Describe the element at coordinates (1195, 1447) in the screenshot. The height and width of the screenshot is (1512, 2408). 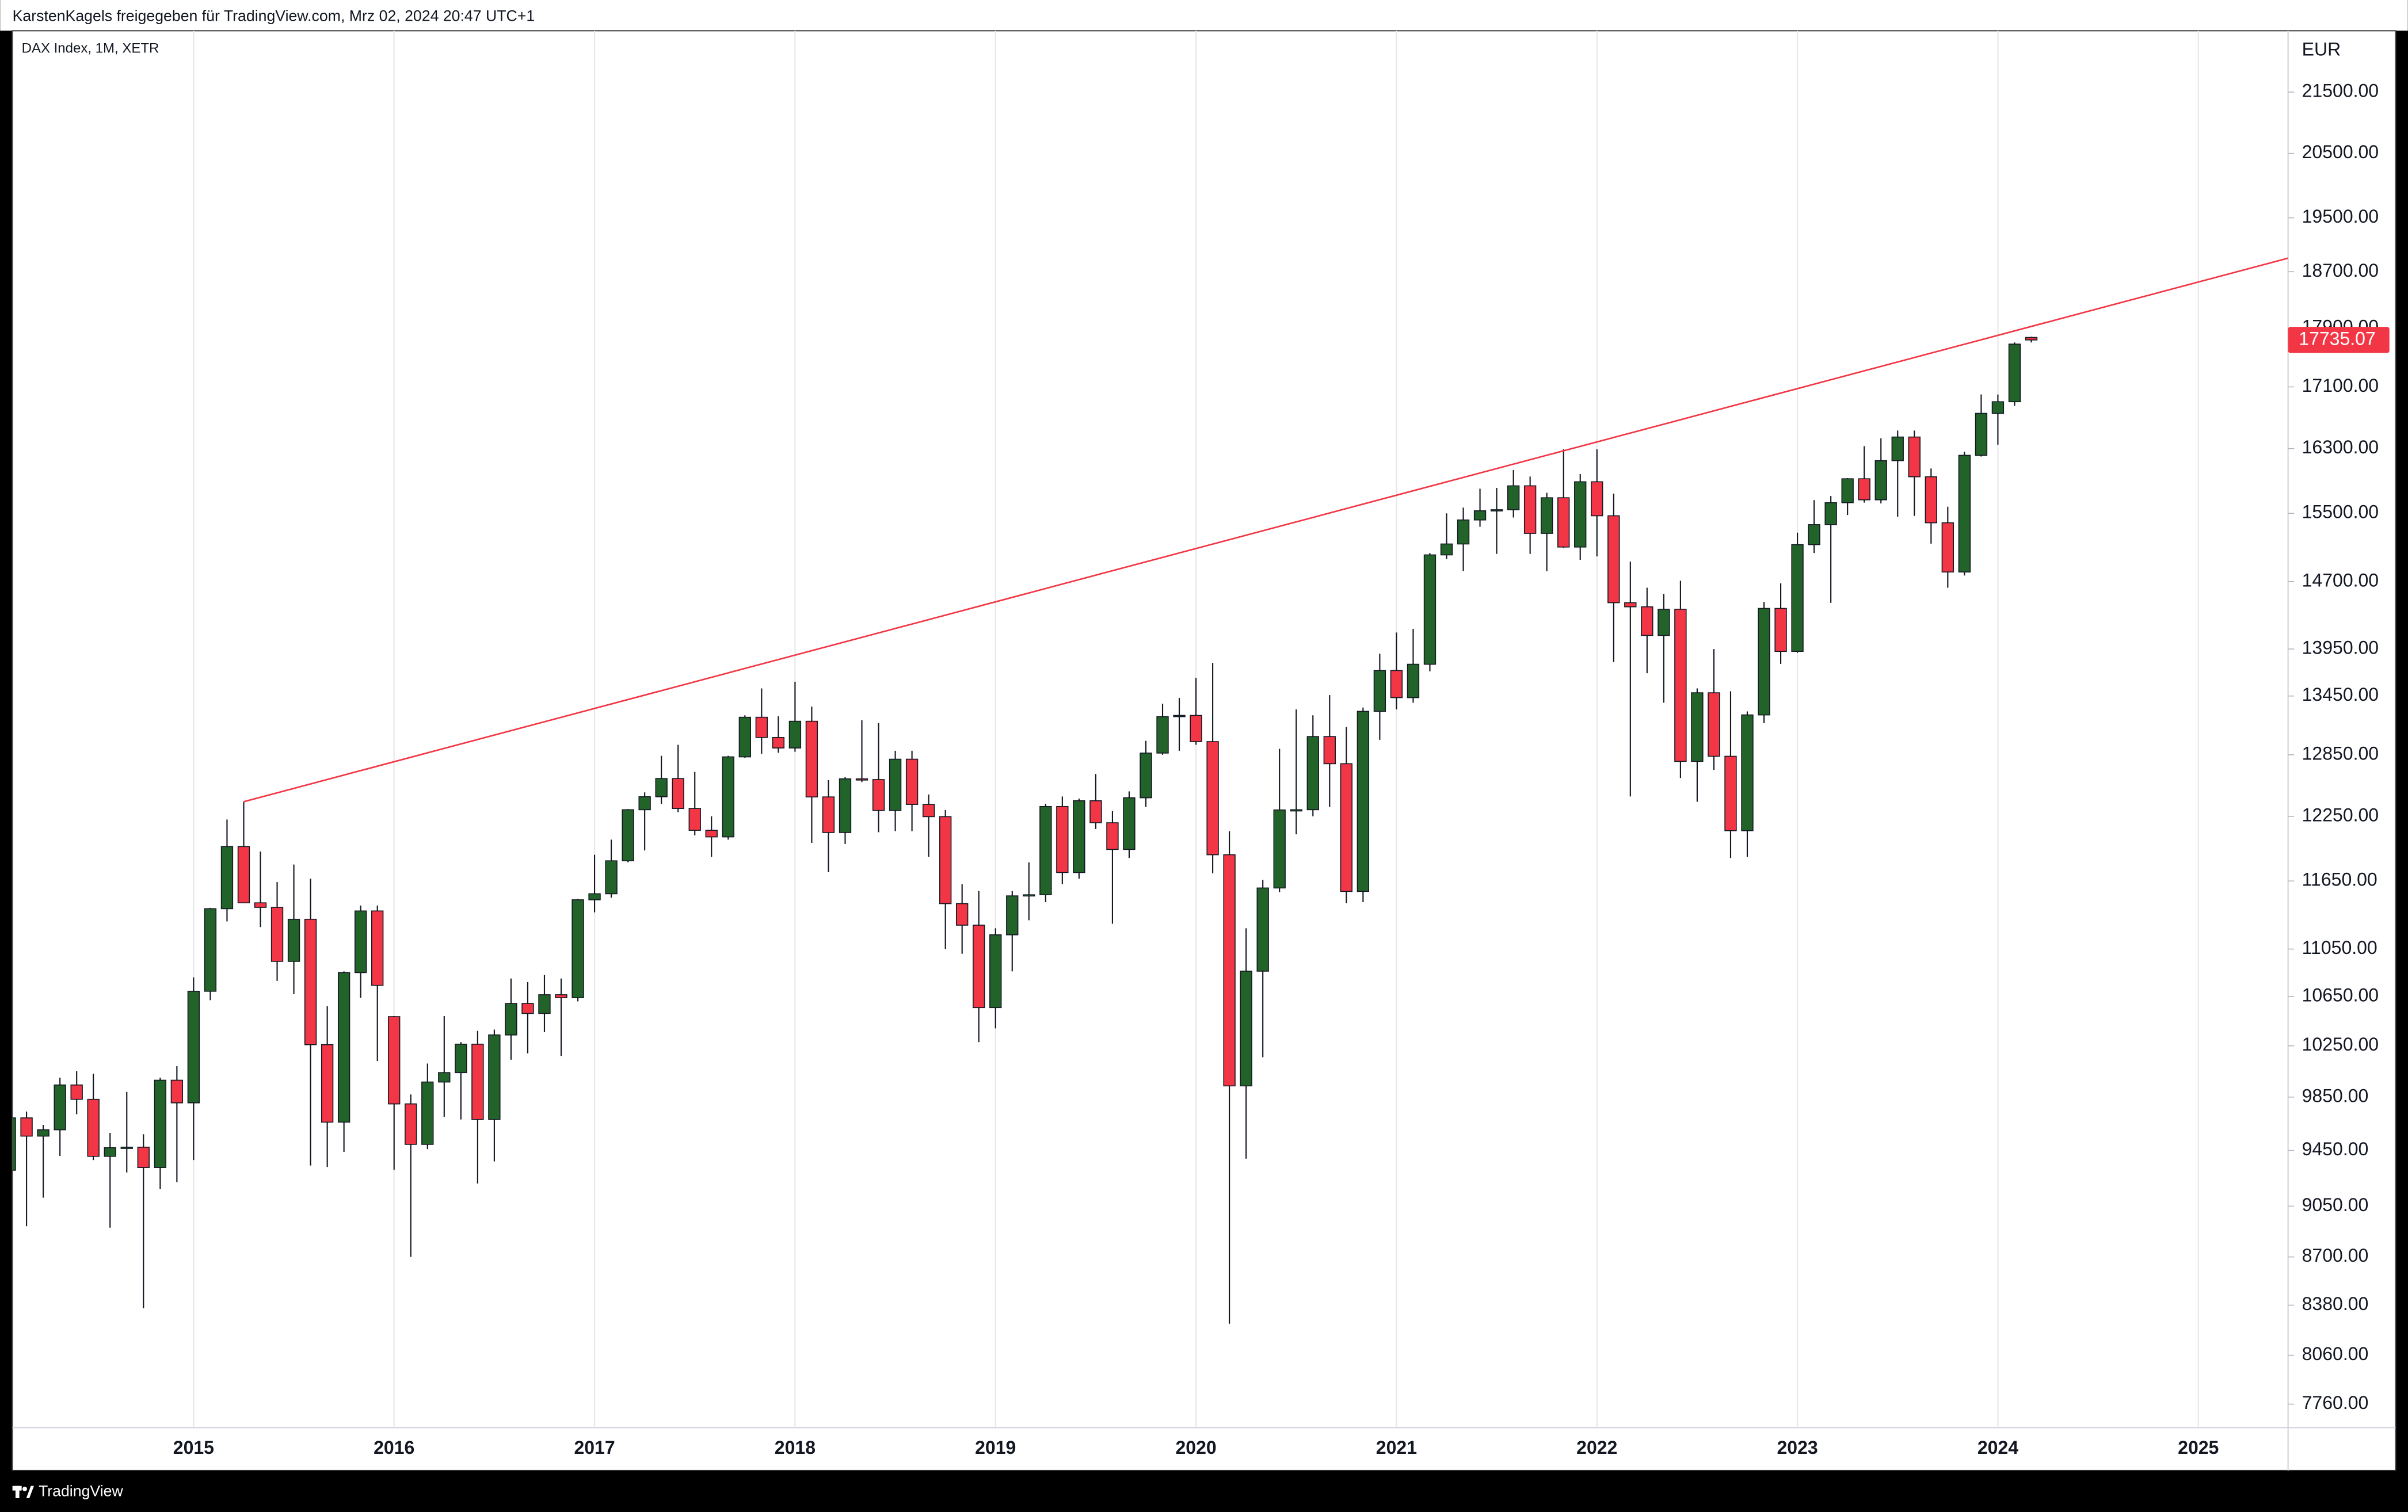
I see `x-tick-label: 2020` at that location.